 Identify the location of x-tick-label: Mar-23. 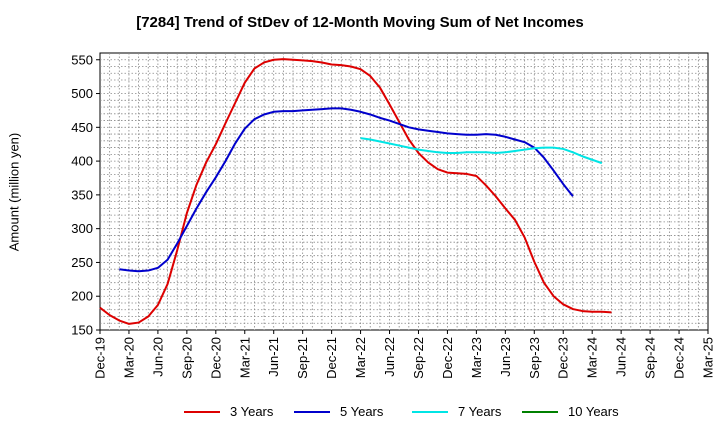
(476, 357).